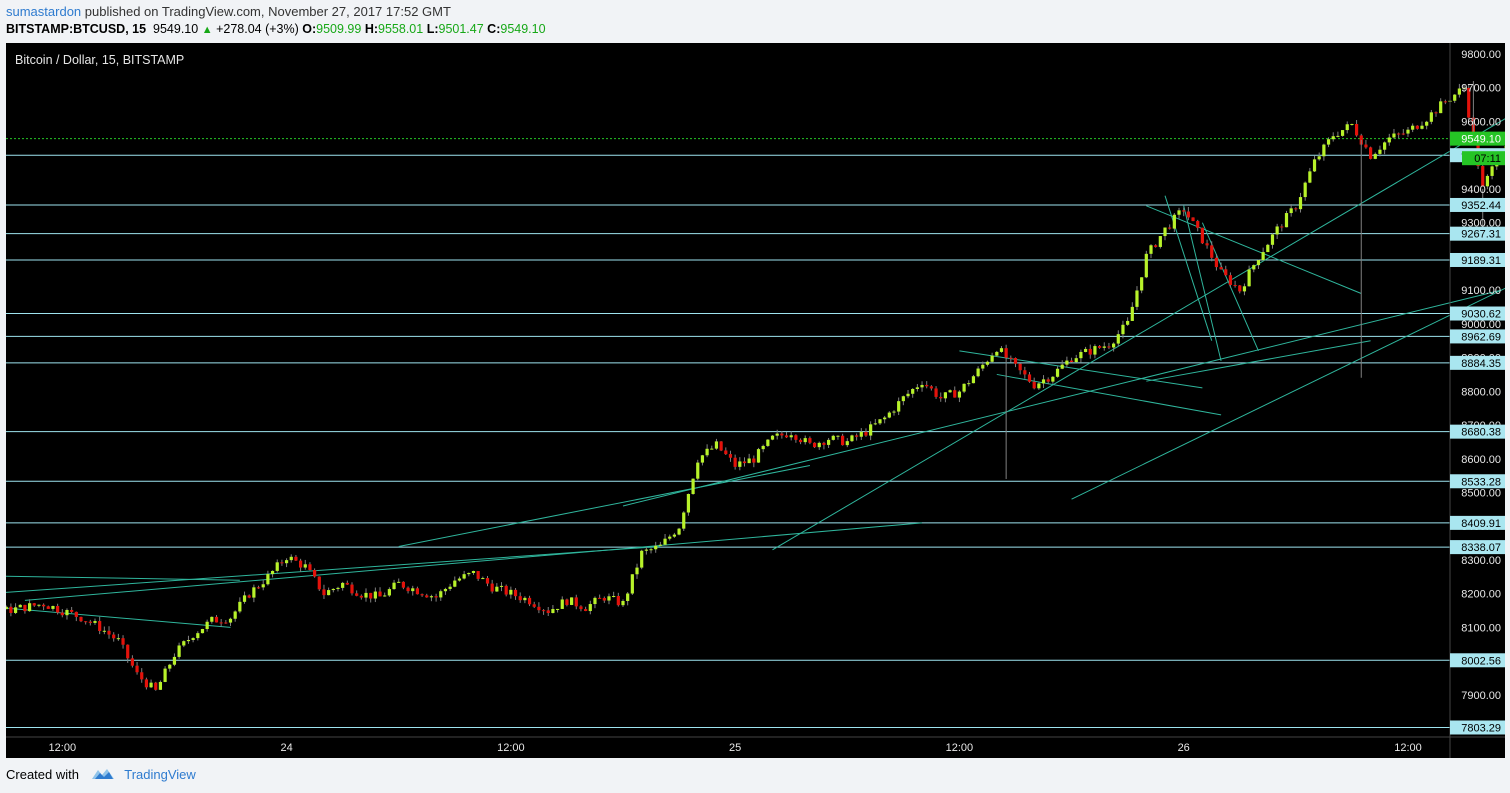 The image size is (1510, 793). What do you see at coordinates (44, 11) in the screenshot?
I see `author-link: sumastardon` at bounding box center [44, 11].